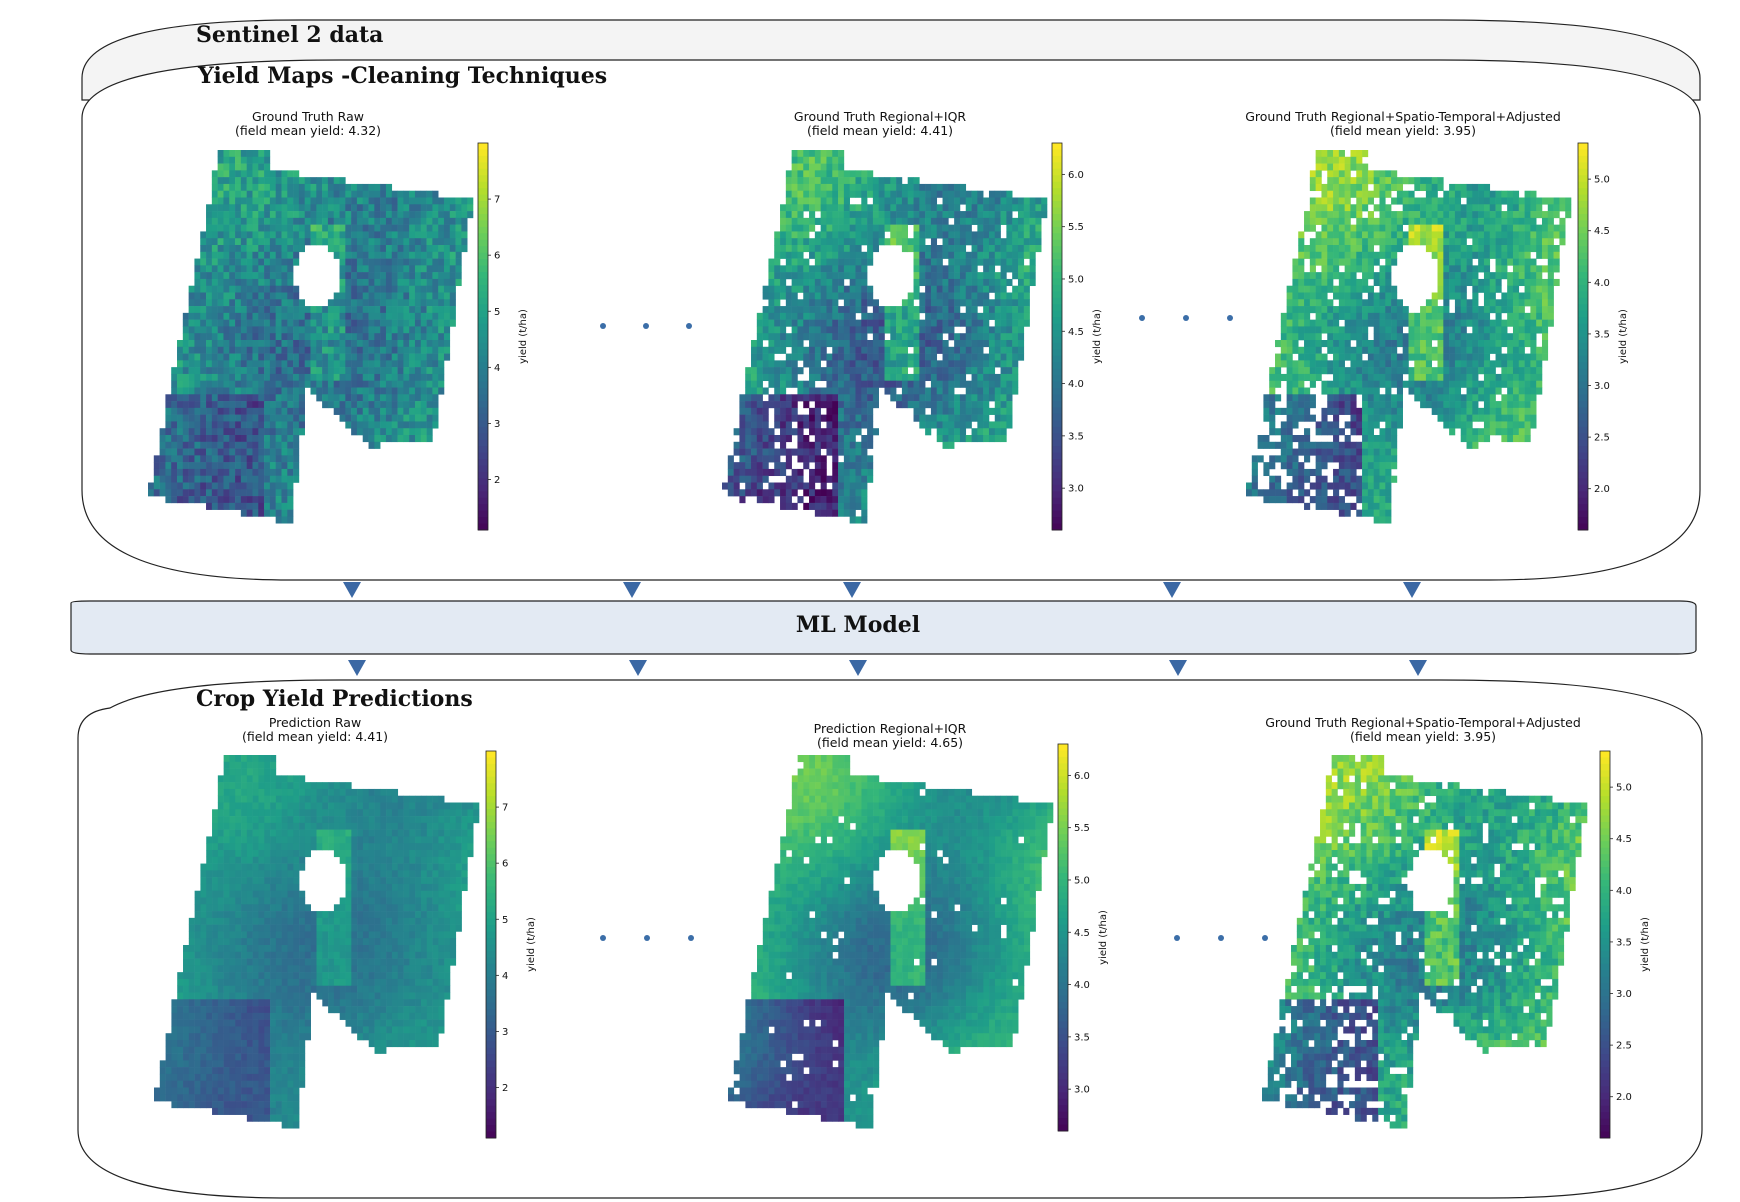 This screenshot has height=1202, width=1740. Describe the element at coordinates (887, 668) in the screenshot. I see `arrows-out-of-model` at that location.